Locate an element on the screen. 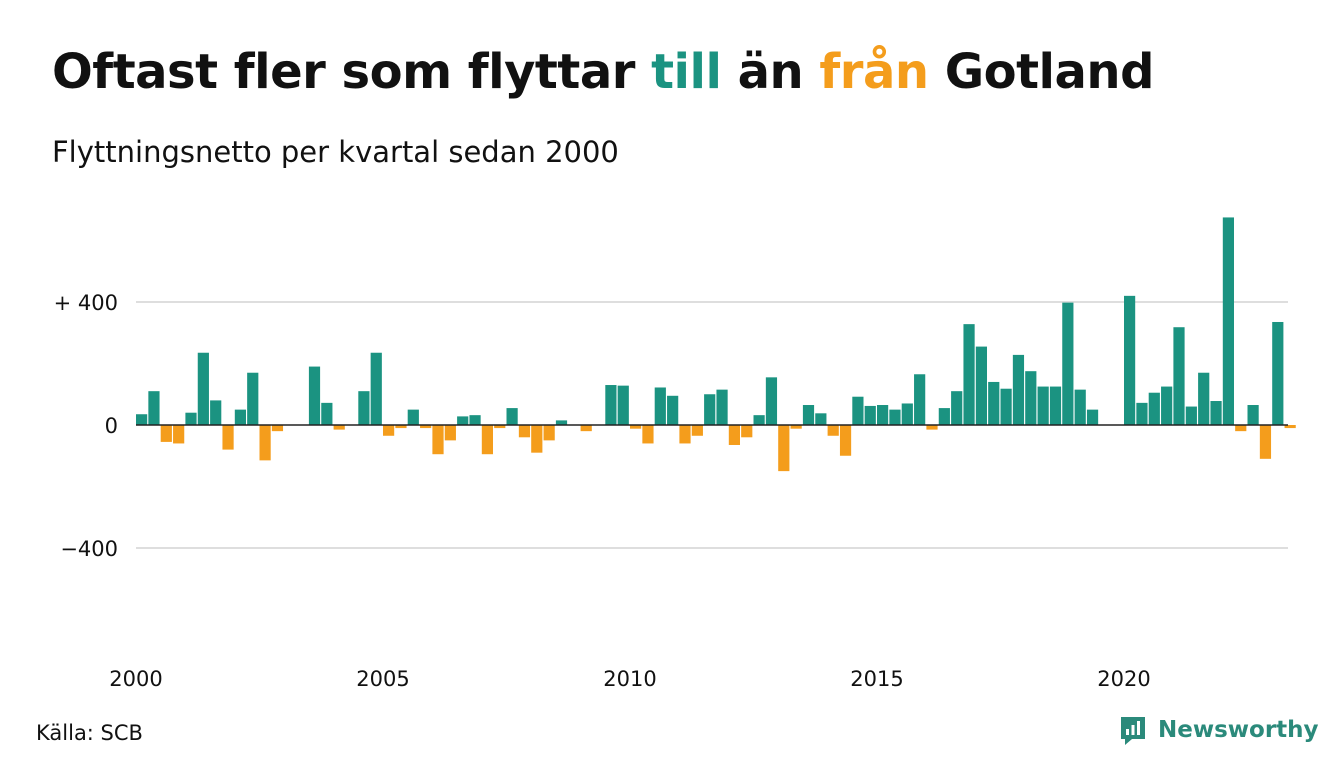  x-tick-label: 2020 is located at coordinates (1123, 679).